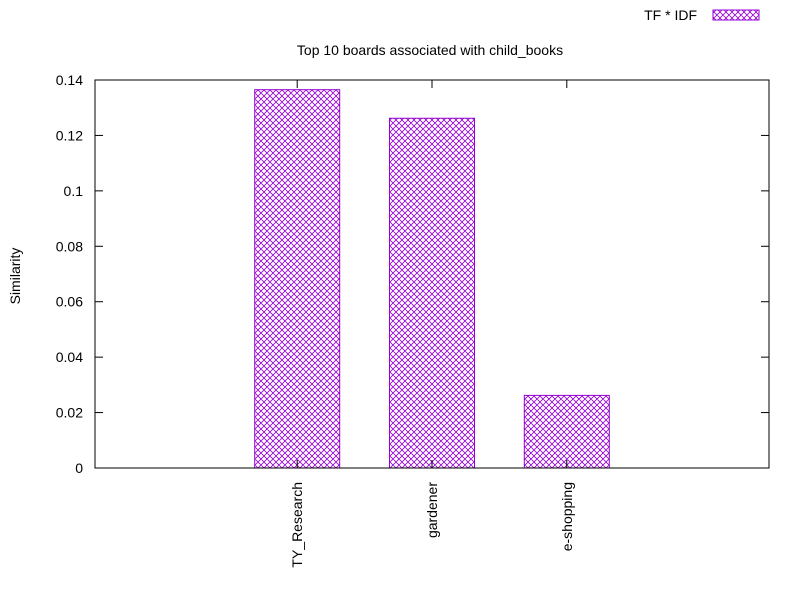 The width and height of the screenshot is (800, 600). I want to click on legend: TF * IDF, so click(702, 15).